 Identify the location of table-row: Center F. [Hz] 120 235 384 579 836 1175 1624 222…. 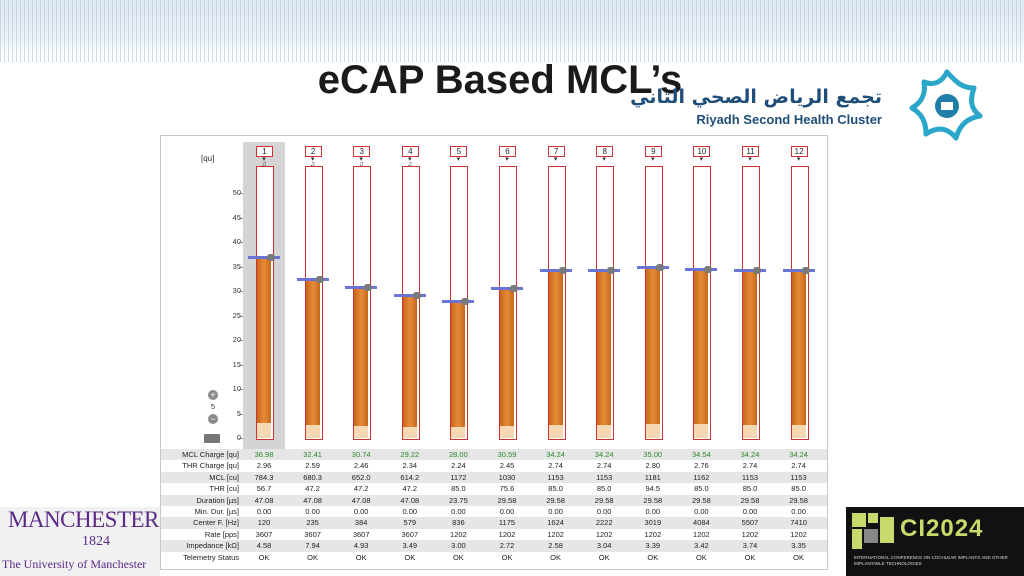
(494, 523).